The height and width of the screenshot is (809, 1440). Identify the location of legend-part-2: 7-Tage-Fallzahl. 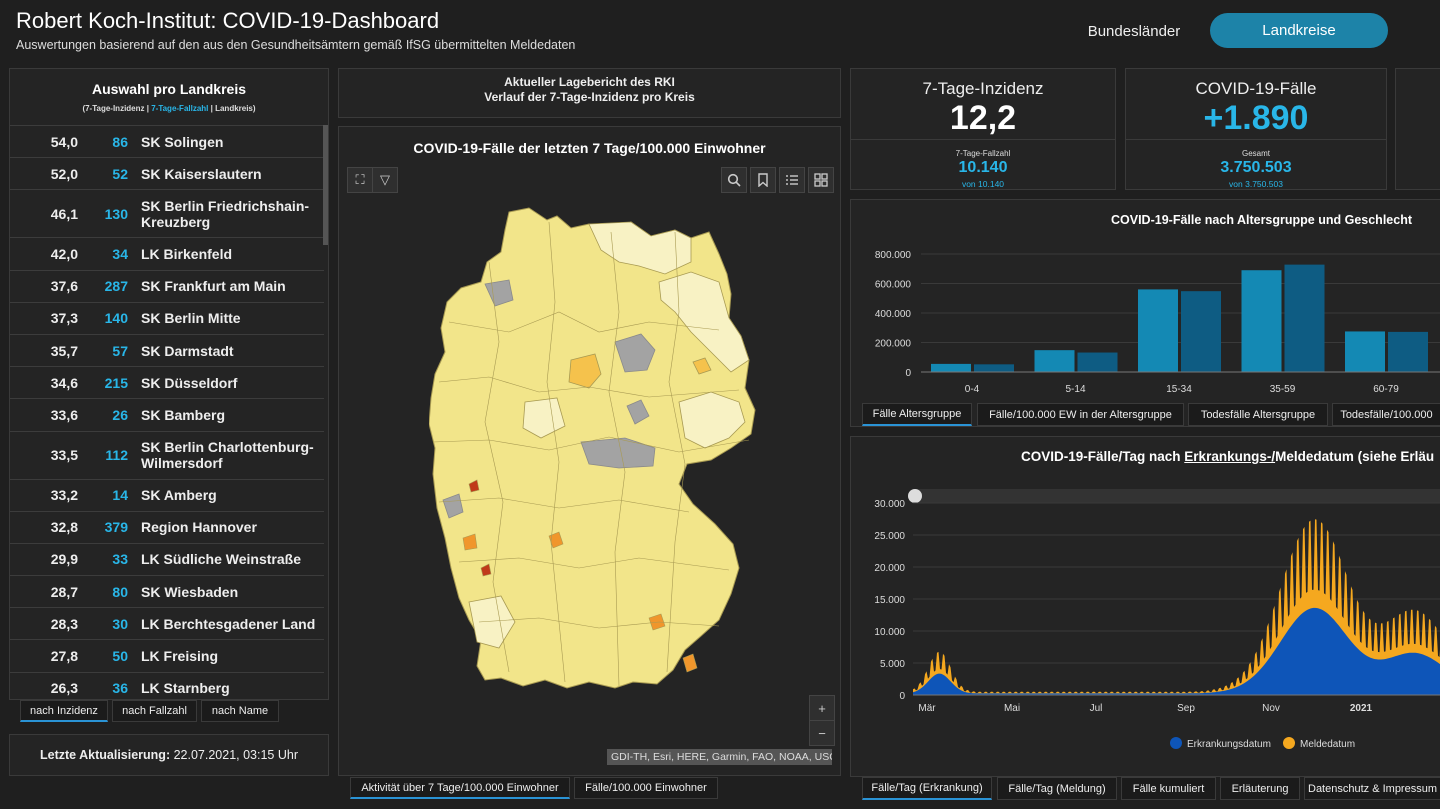
(180, 108).